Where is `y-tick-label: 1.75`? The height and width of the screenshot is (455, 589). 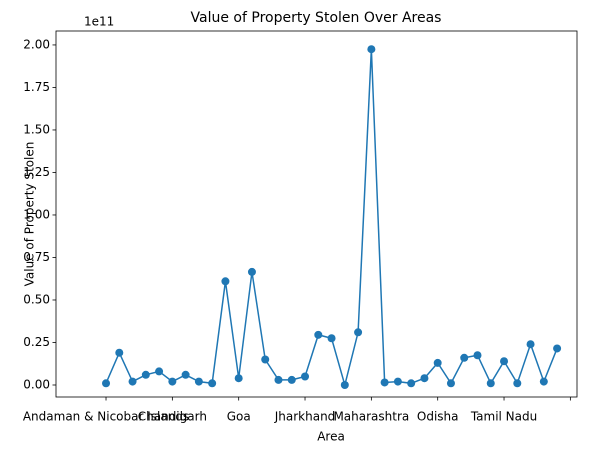
y-tick-label: 1.75 is located at coordinates (36, 87).